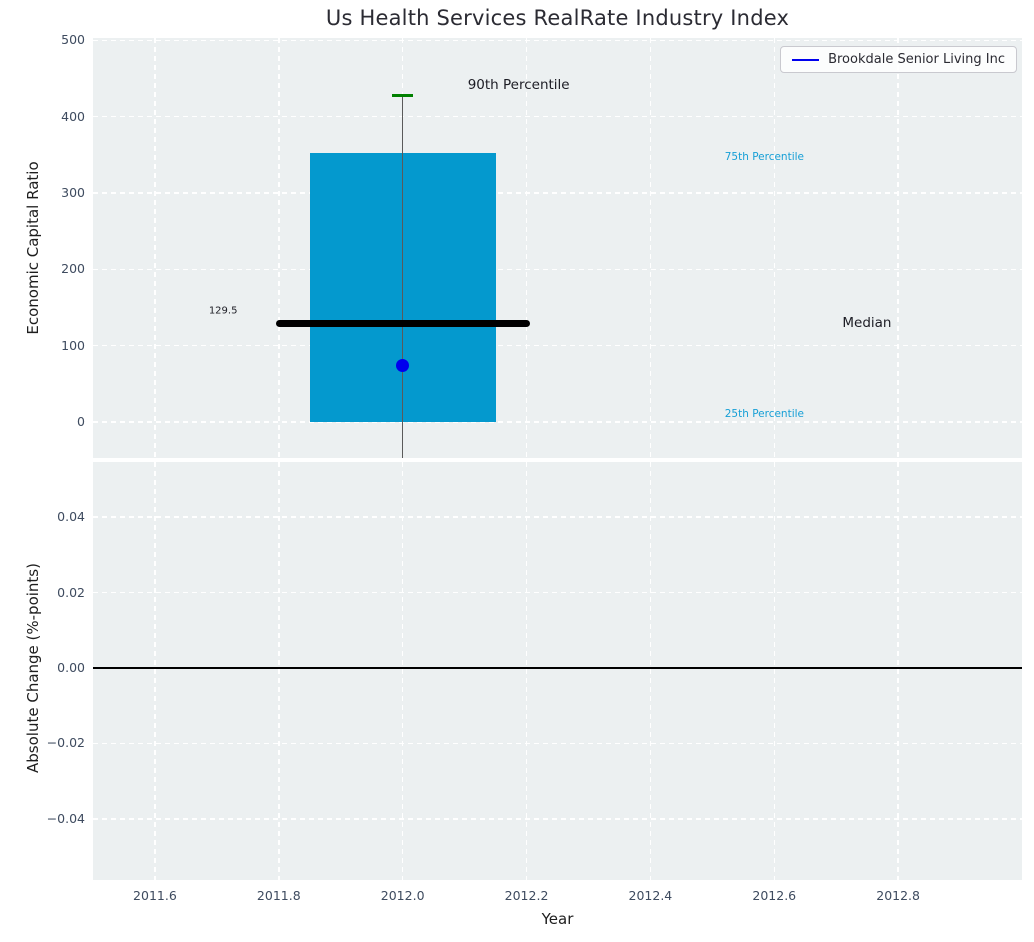  Describe the element at coordinates (526, 895) in the screenshot. I see `x-tick-label: 2012.2` at that location.